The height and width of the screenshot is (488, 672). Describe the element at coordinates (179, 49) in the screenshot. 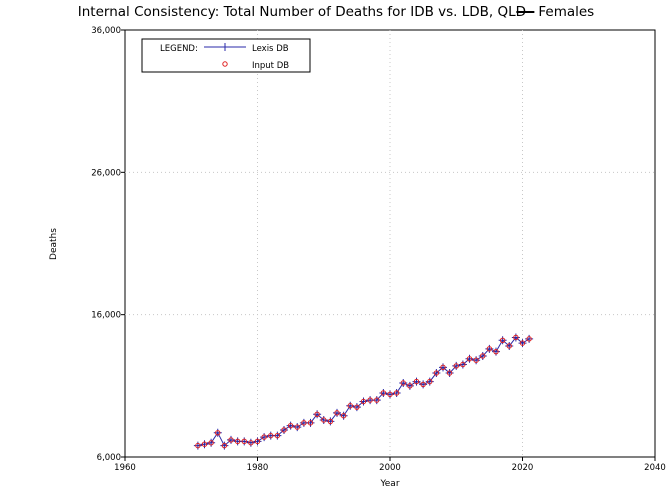

I see `legend-title: LEGEND:` at that location.